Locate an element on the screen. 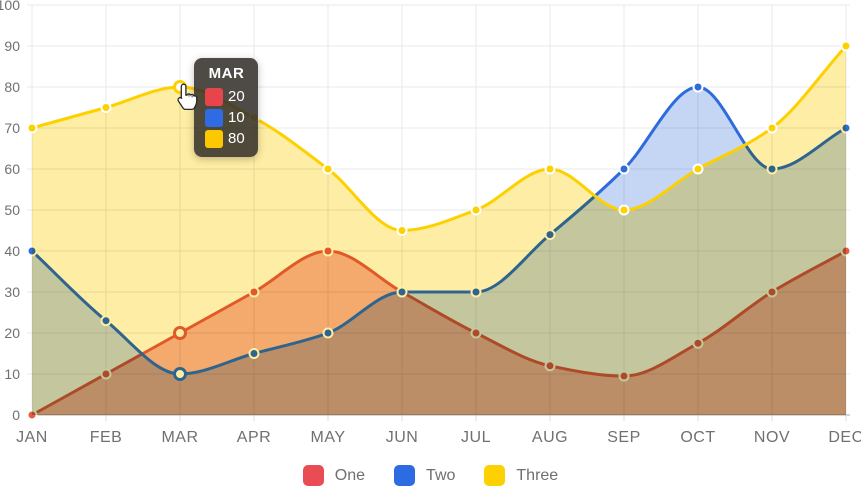 Image resolution: width=861 pixels, height=494 pixels. legend-label-one: One is located at coordinates (350, 475).